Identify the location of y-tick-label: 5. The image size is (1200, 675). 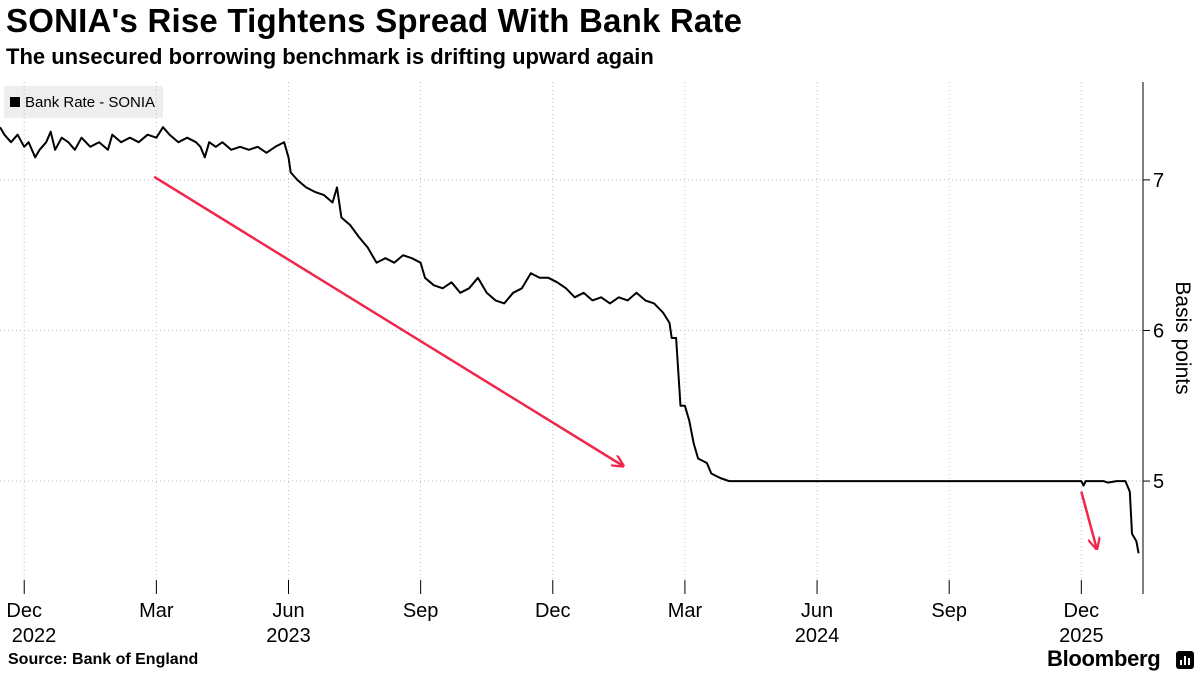
(1158, 482).